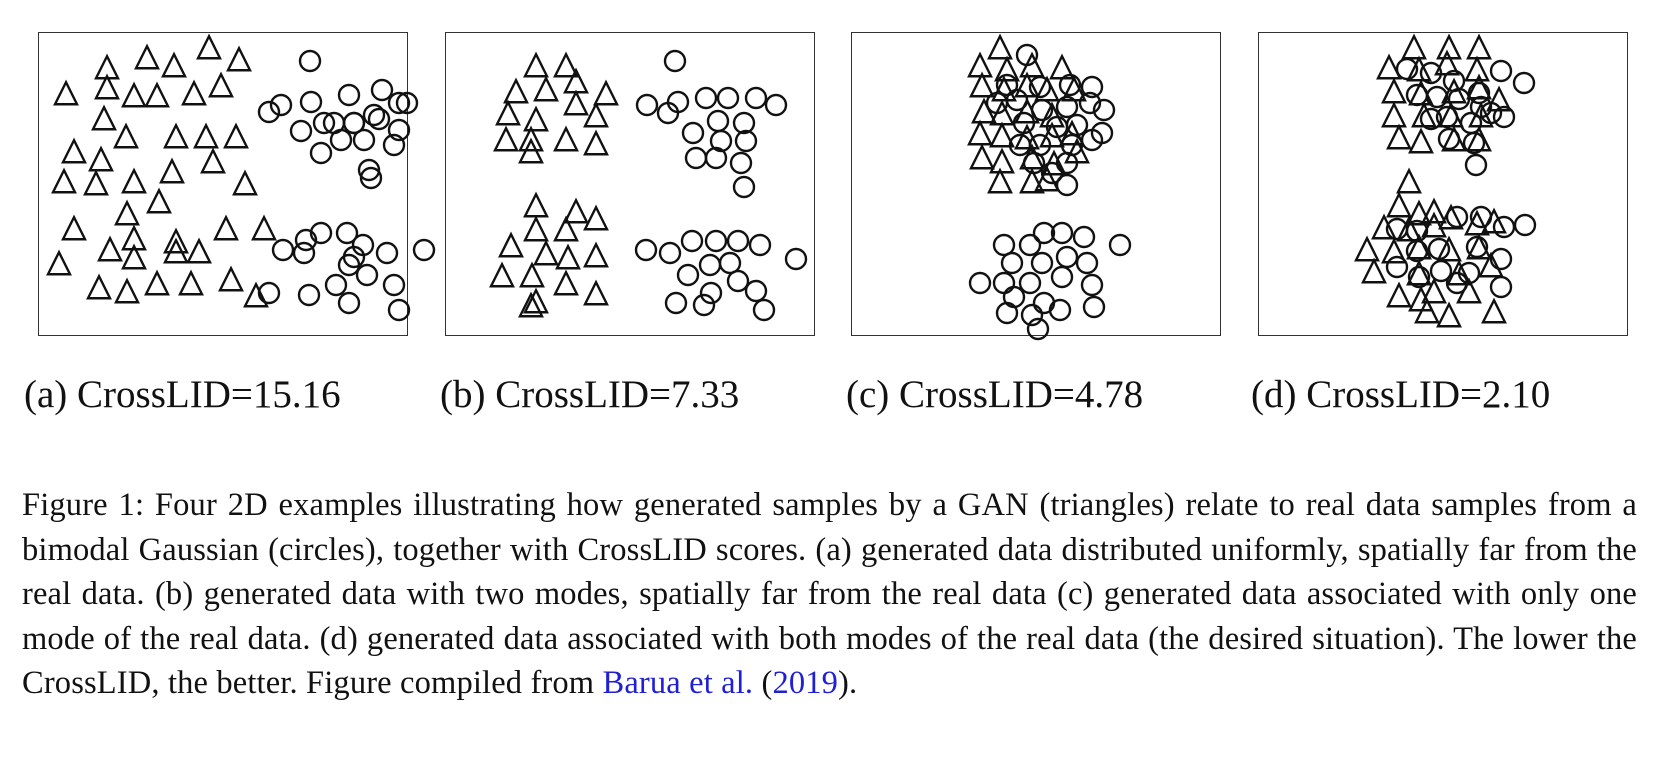  Describe the element at coordinates (995, 394) in the screenshot. I see `subcaption-c: (c) CrossLID=4.78` at that location.